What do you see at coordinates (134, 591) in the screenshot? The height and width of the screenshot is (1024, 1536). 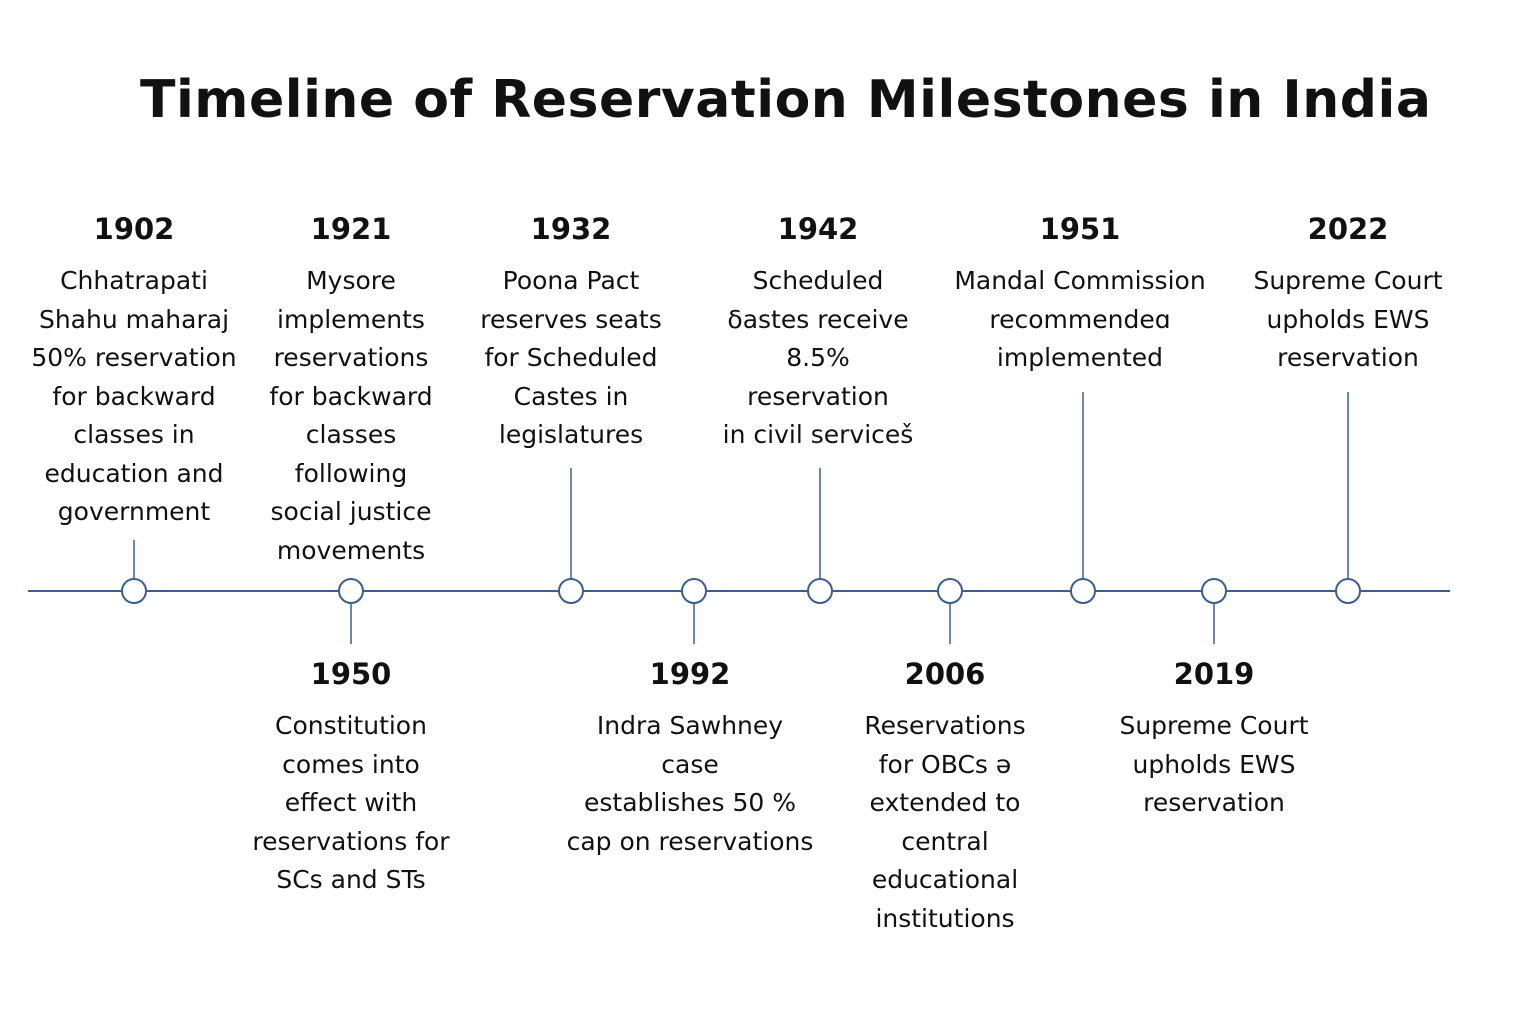 I see `node-1902` at bounding box center [134, 591].